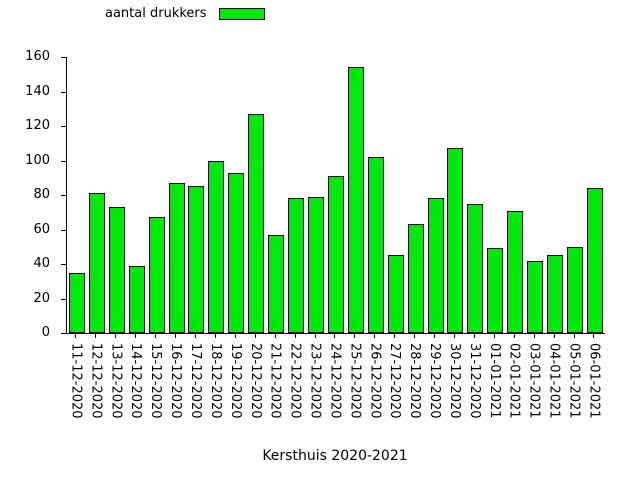 Image resolution: width=640 pixels, height=480 pixels. Describe the element at coordinates (355, 381) in the screenshot. I see `x-tick-label: 25-12-2020` at that location.